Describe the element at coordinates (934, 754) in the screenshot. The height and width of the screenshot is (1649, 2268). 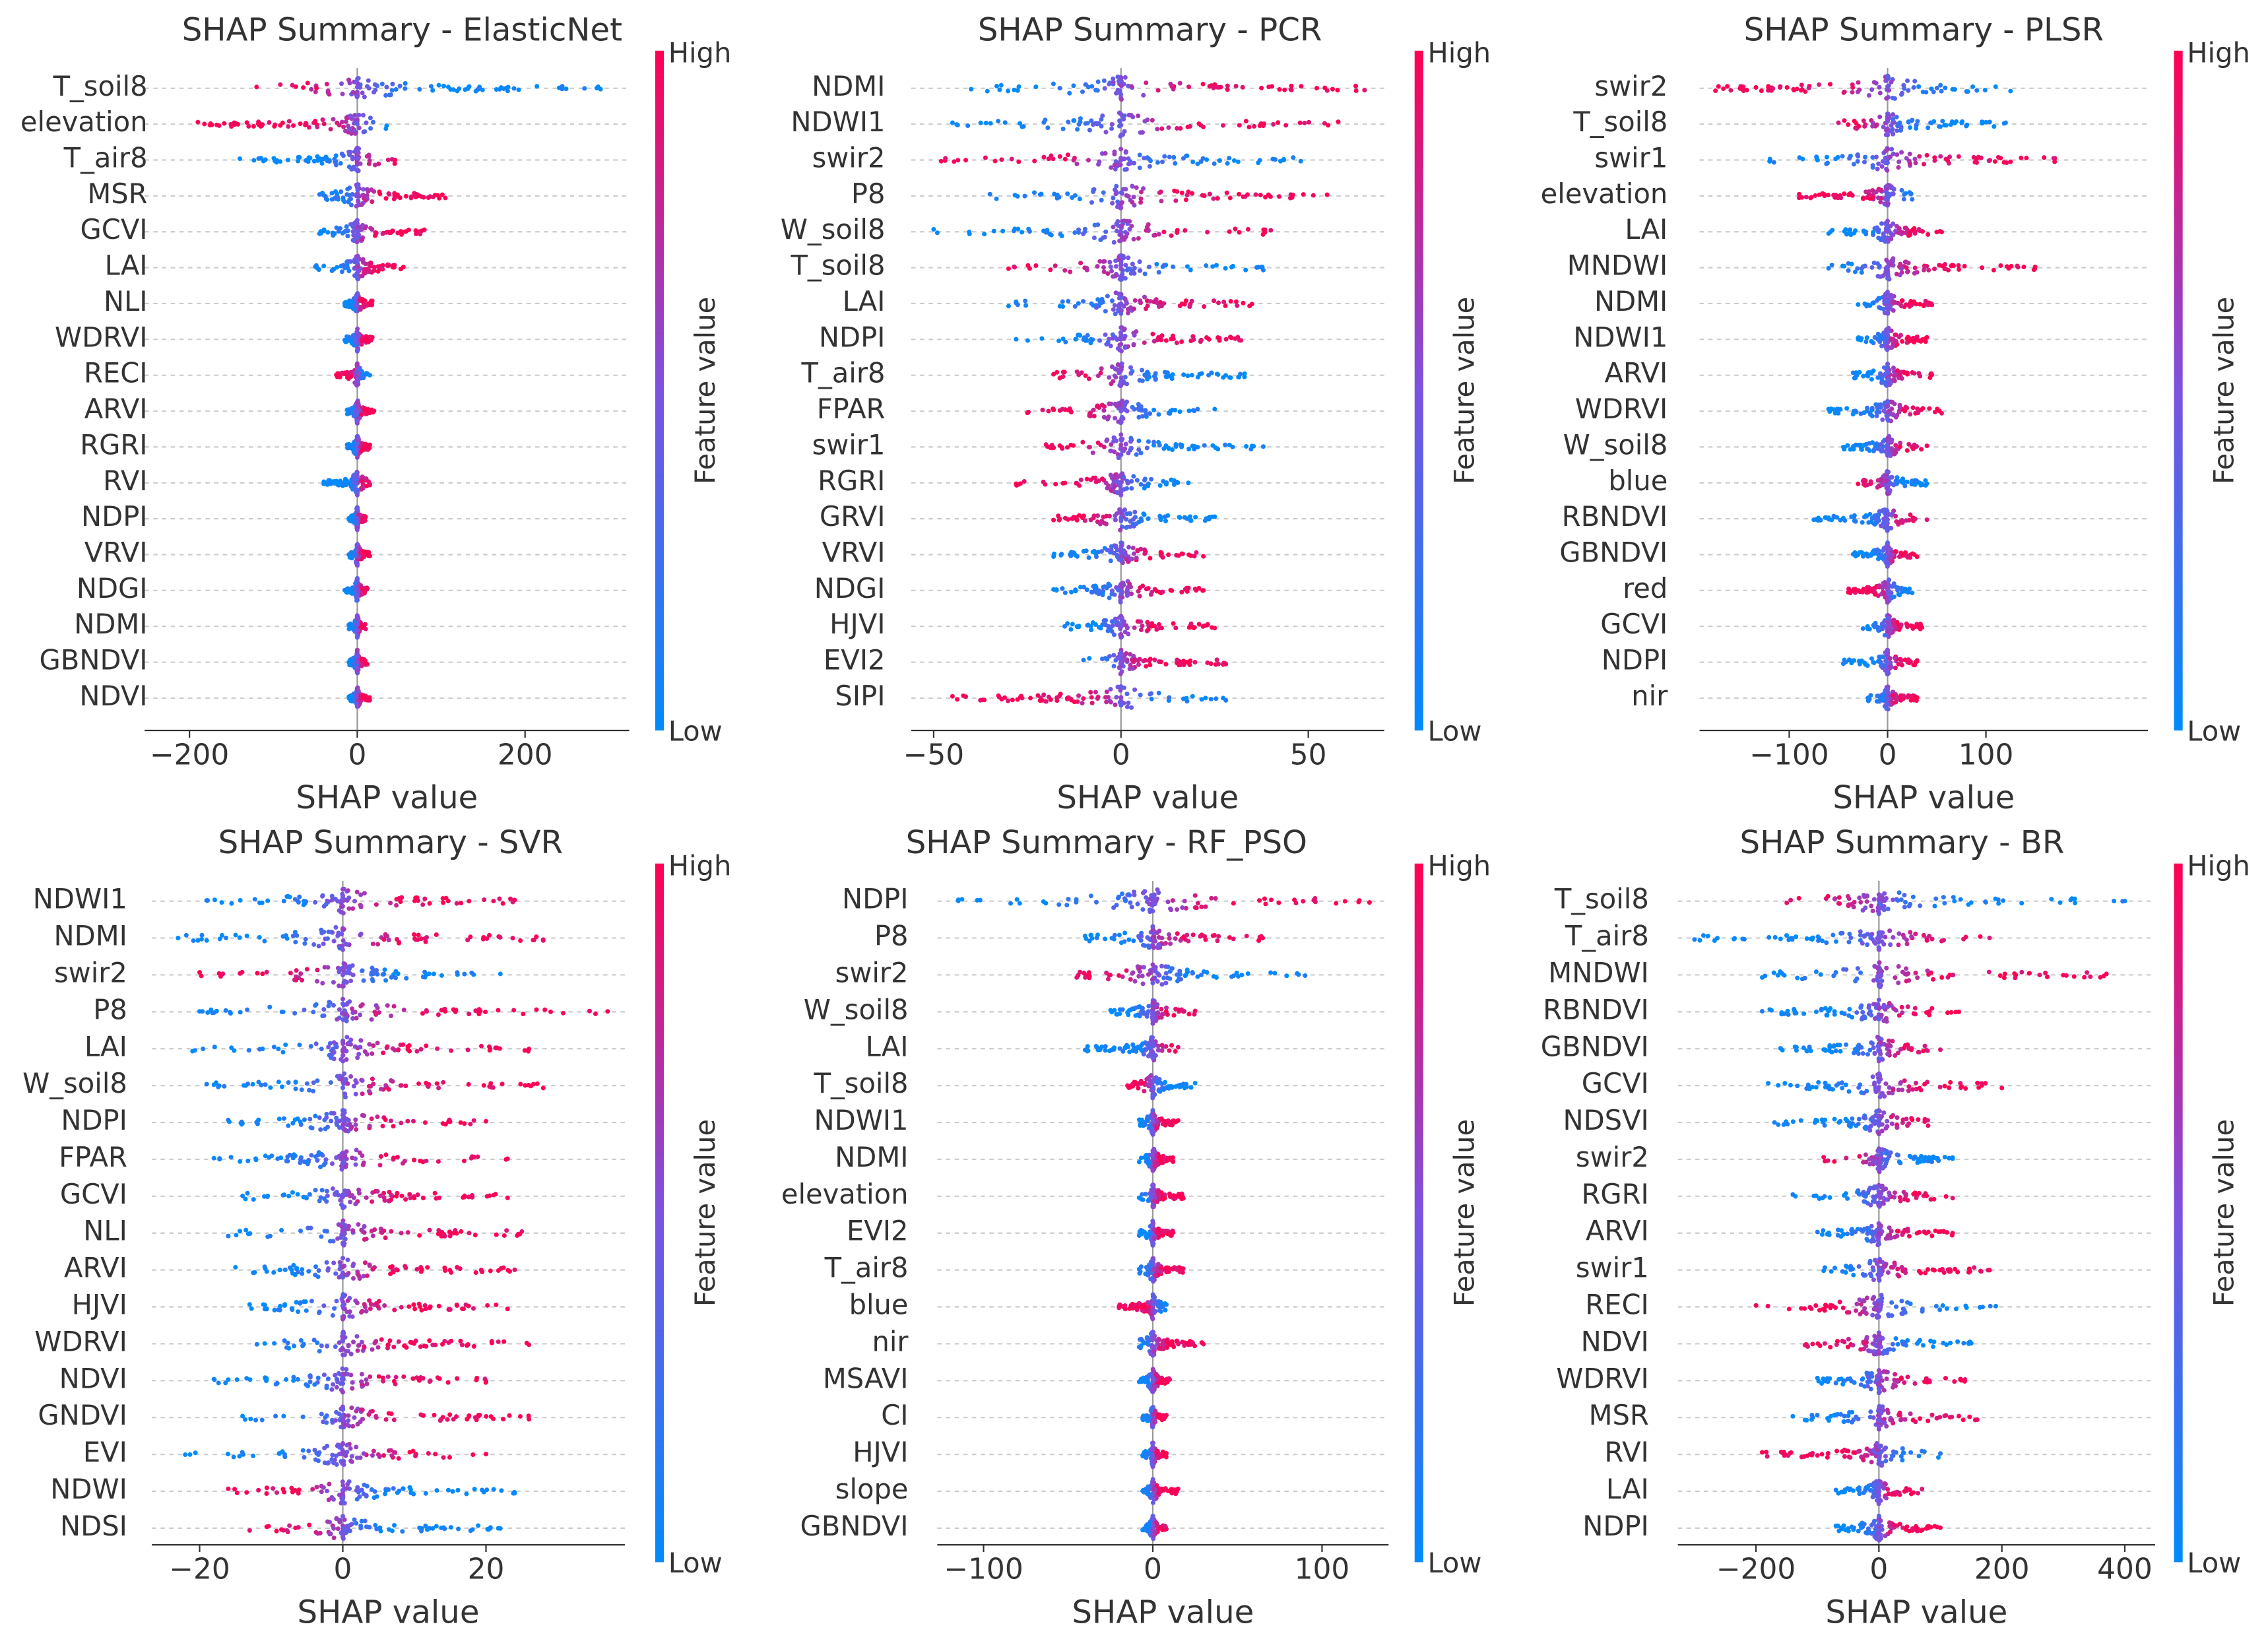
I see `x-tick-label: −50` at that location.